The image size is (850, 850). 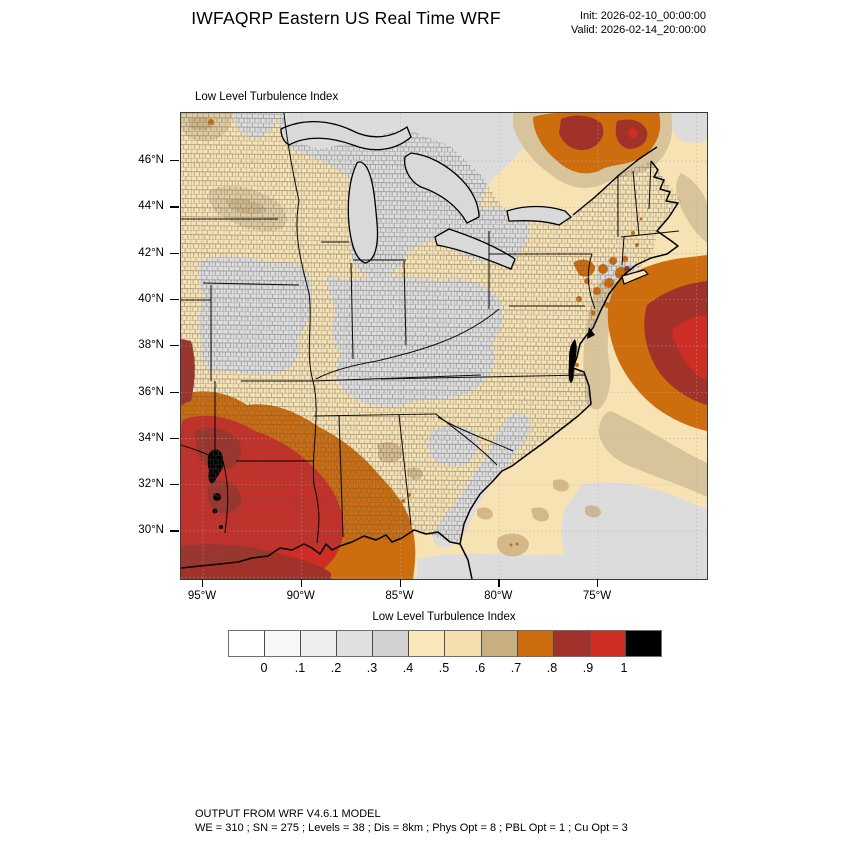 What do you see at coordinates (202, 596) in the screenshot?
I see `lon-tick-label: 95°W` at bounding box center [202, 596].